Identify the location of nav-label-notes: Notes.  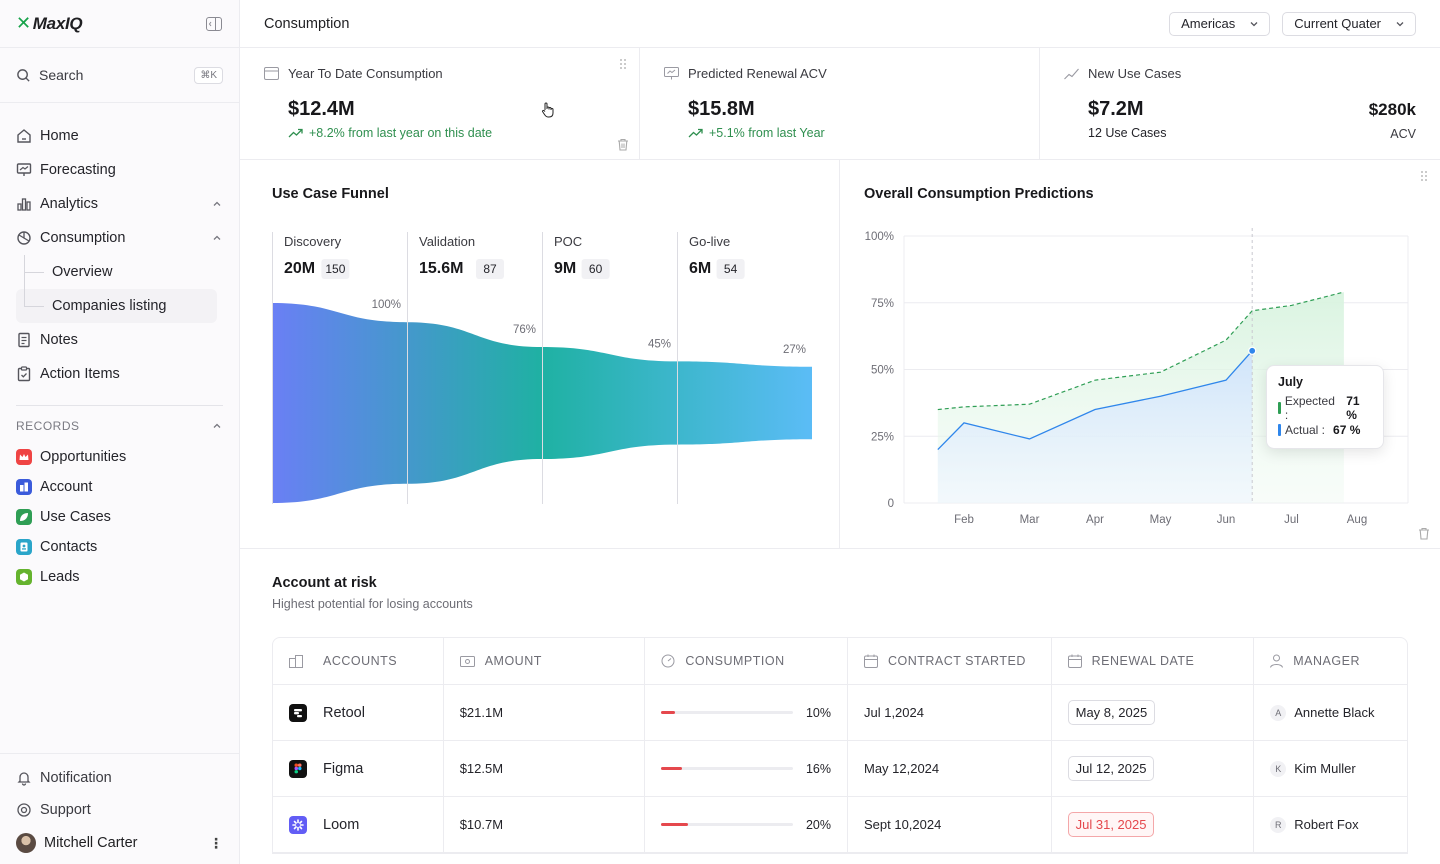
(59, 340).